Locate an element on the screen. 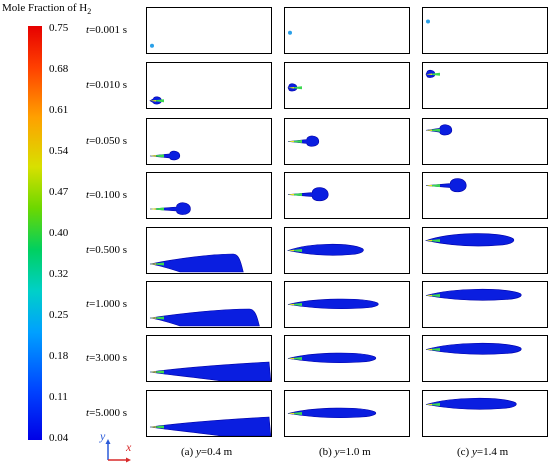 The width and height of the screenshot is (550, 464). time-label: t=5.000 s is located at coordinates (107, 412).